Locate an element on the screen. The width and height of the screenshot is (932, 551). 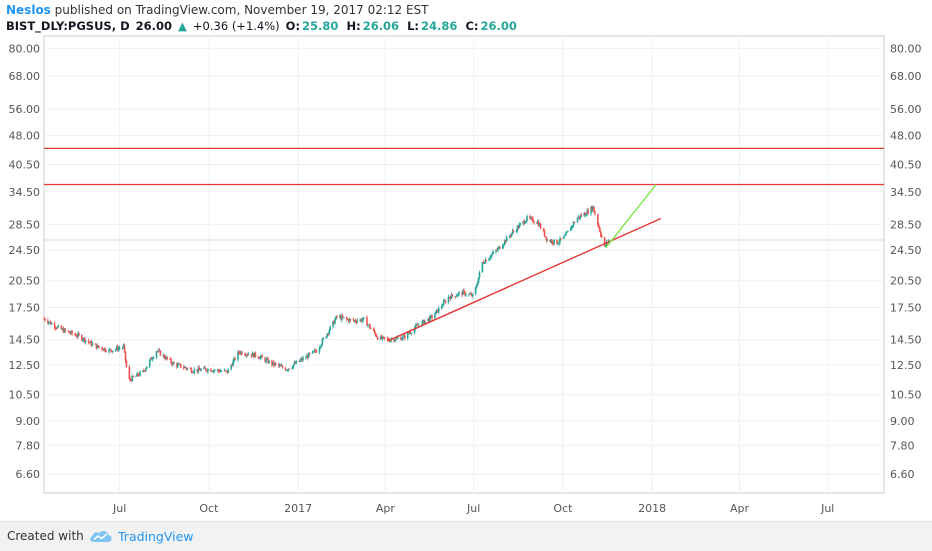
x-tick-label: Jul is located at coordinates (473, 508).